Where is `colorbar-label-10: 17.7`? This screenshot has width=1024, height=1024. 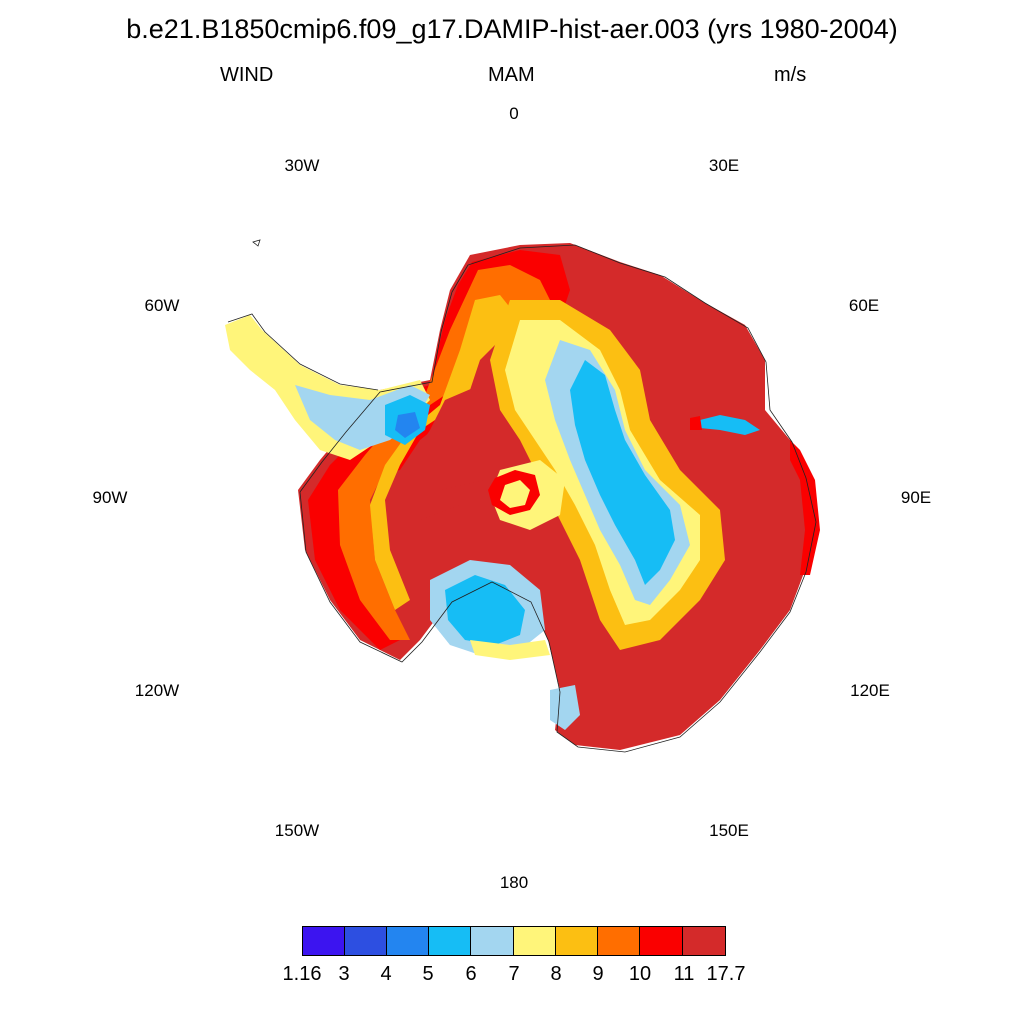
colorbar-label-10: 17.7 is located at coordinates (726, 974).